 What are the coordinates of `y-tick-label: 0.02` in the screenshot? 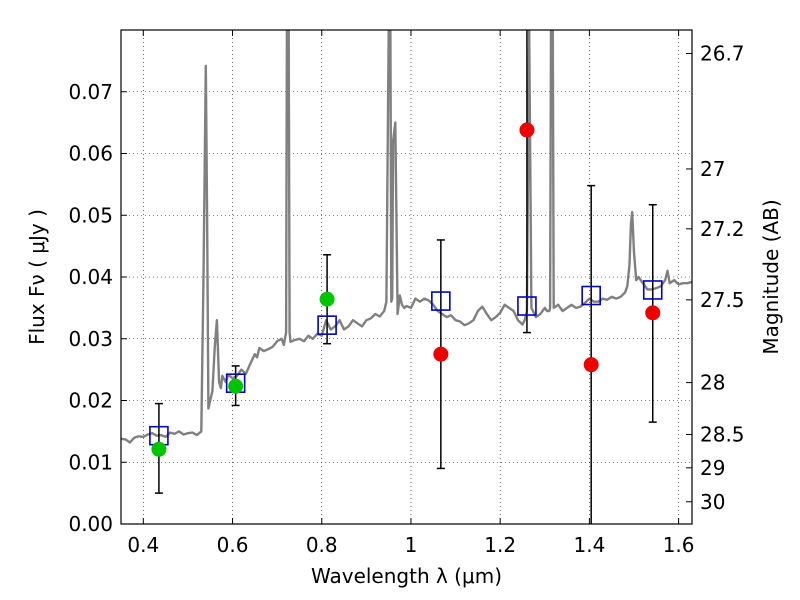 It's located at (90, 401).